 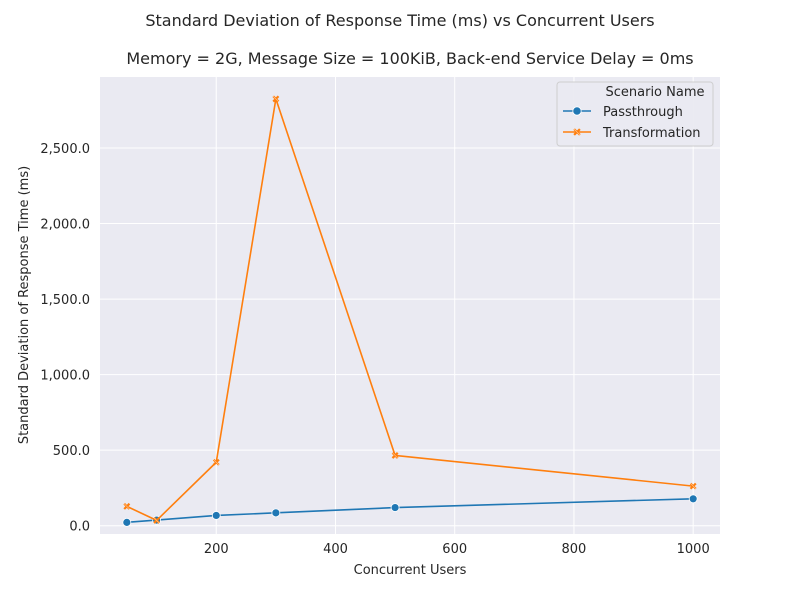 I want to click on x-tick-label: 600, so click(x=454, y=549).